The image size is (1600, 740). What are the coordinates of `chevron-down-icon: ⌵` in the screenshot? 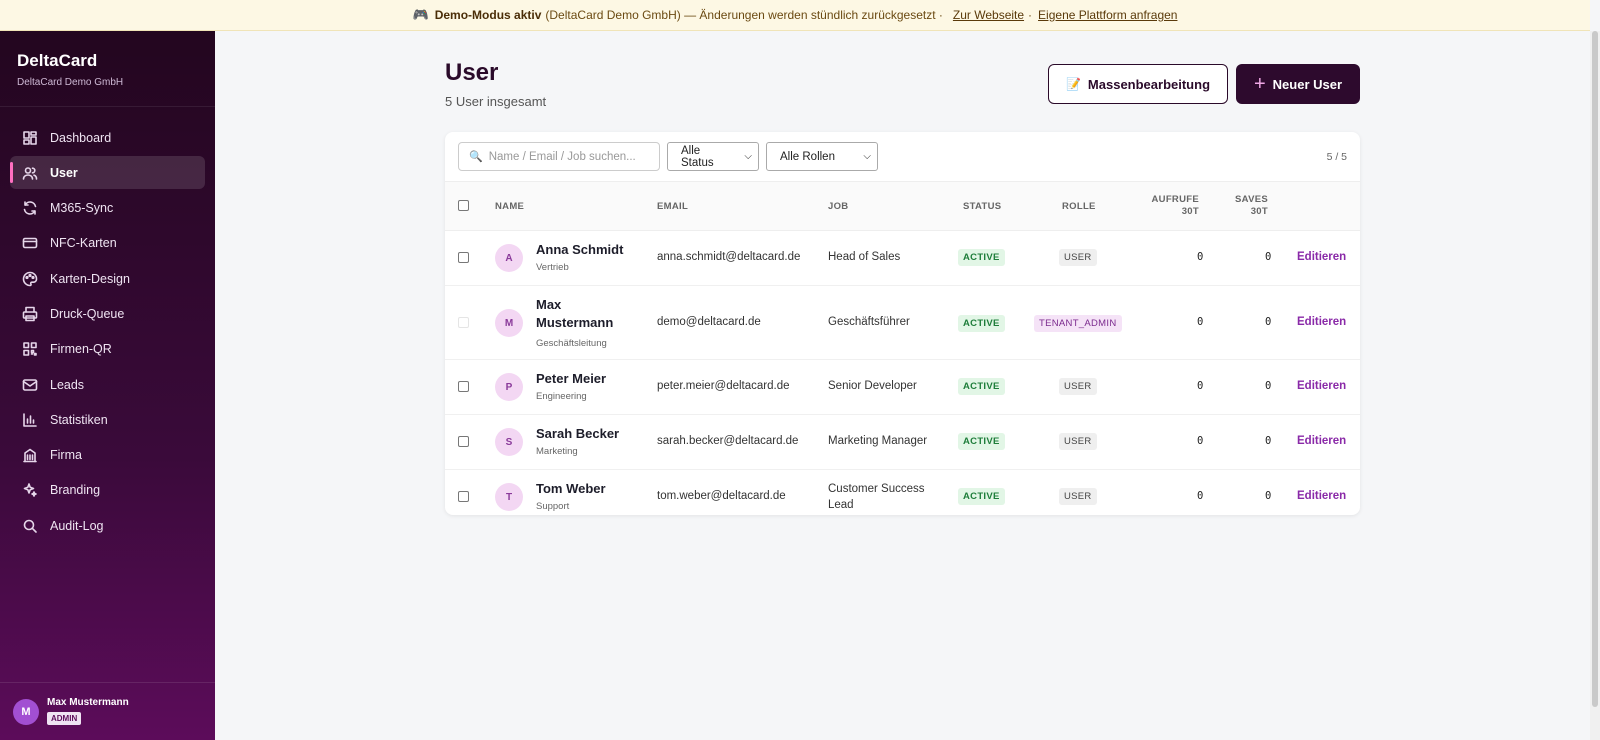 It's located at (867, 156).